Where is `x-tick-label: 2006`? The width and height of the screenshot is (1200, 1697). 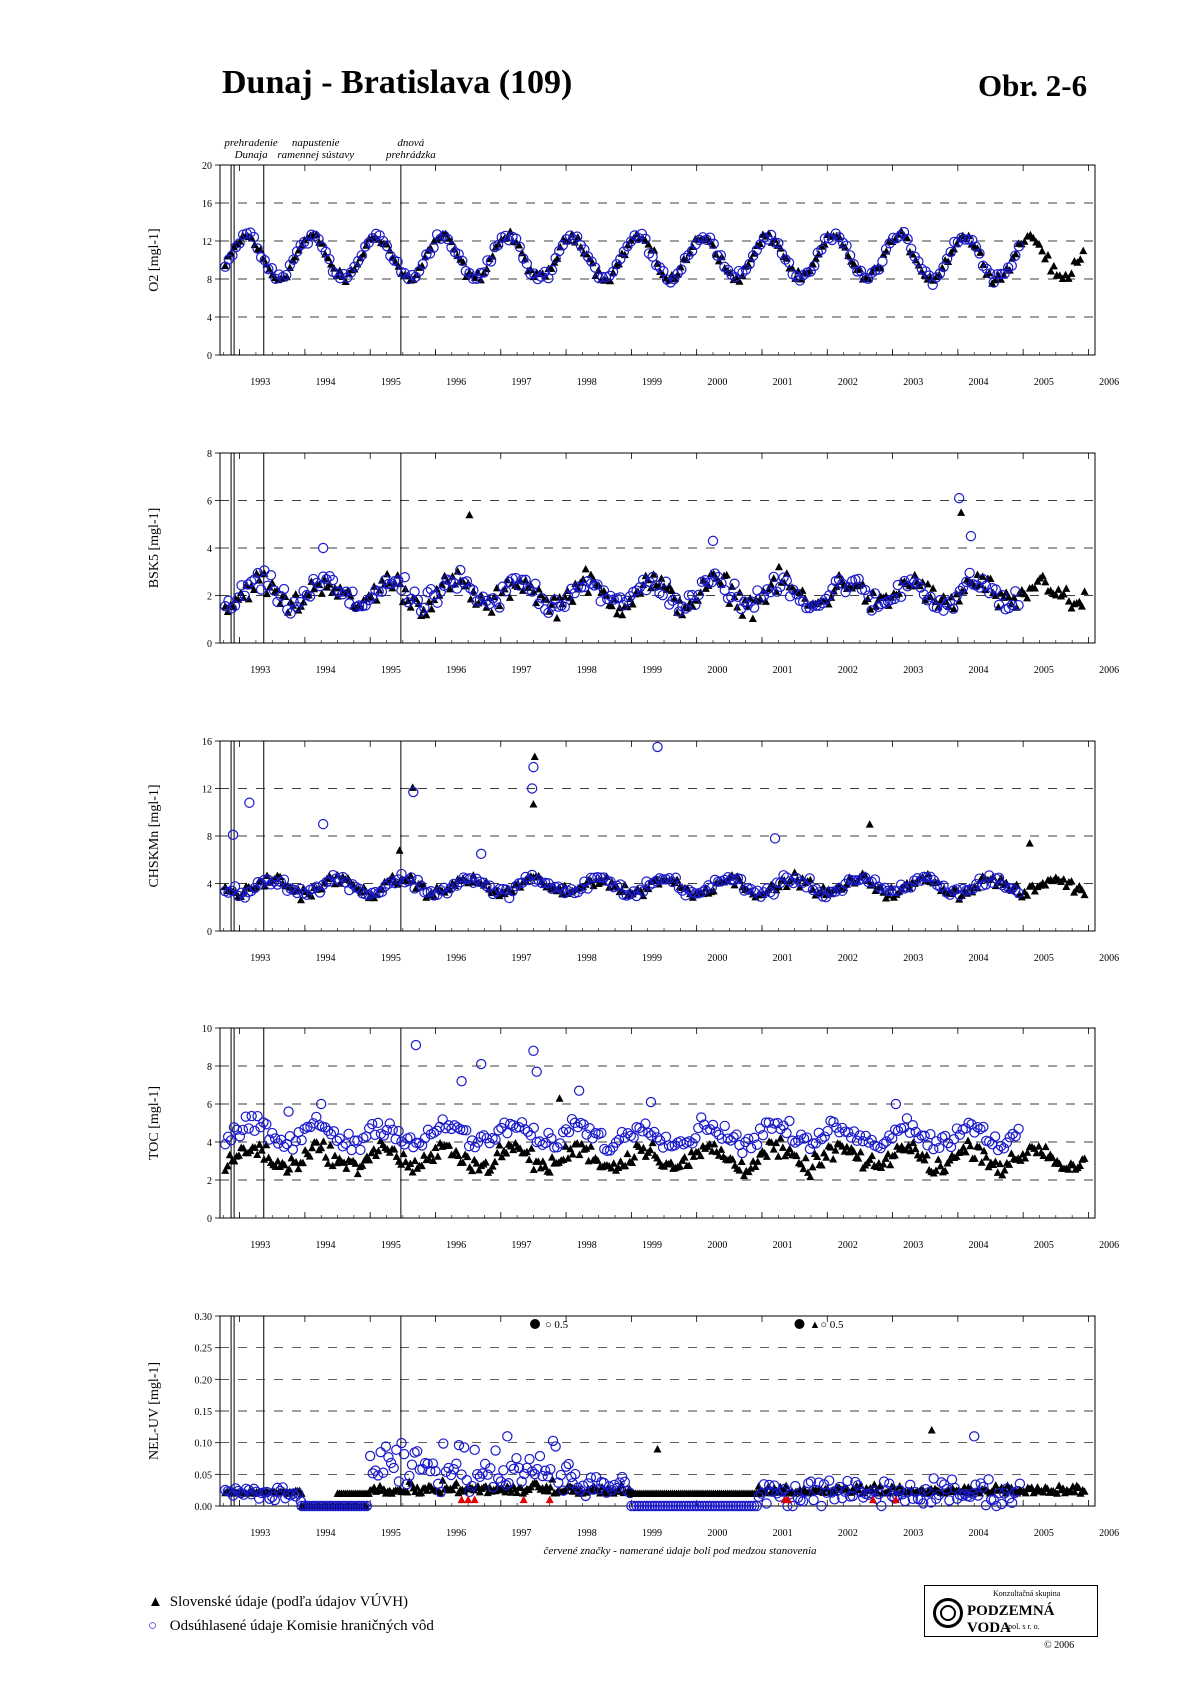 x-tick-label: 2006 is located at coordinates (1109, 670).